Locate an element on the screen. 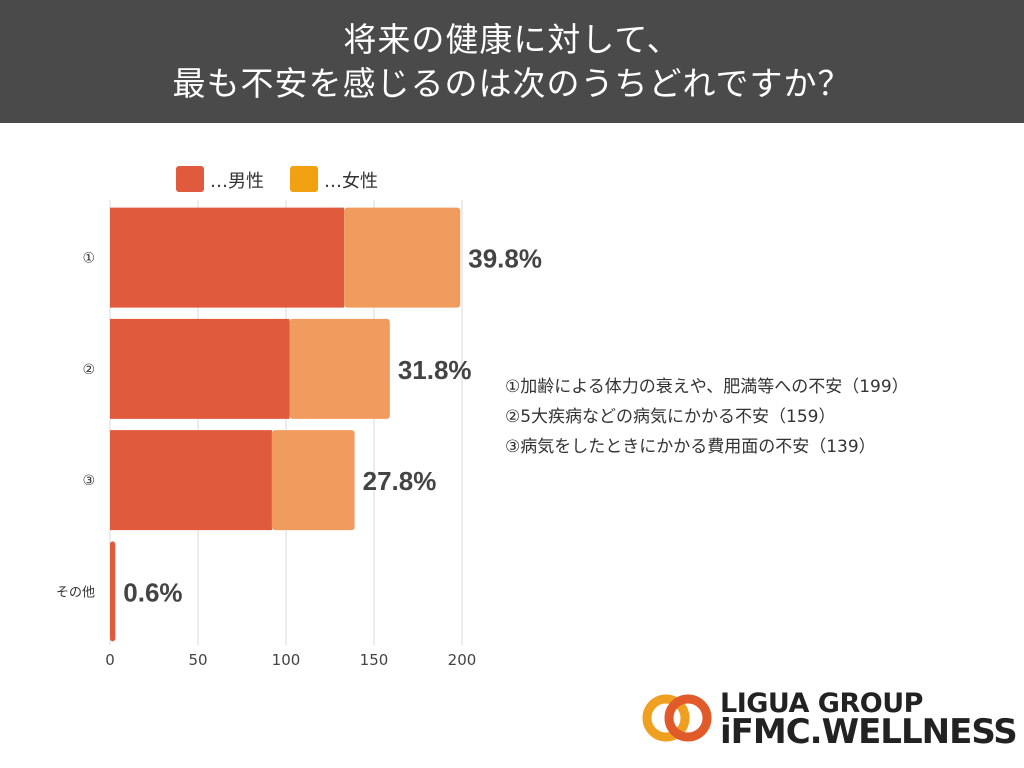 This screenshot has height=768, width=1024. data-label: 0.6% is located at coordinates (152, 592).